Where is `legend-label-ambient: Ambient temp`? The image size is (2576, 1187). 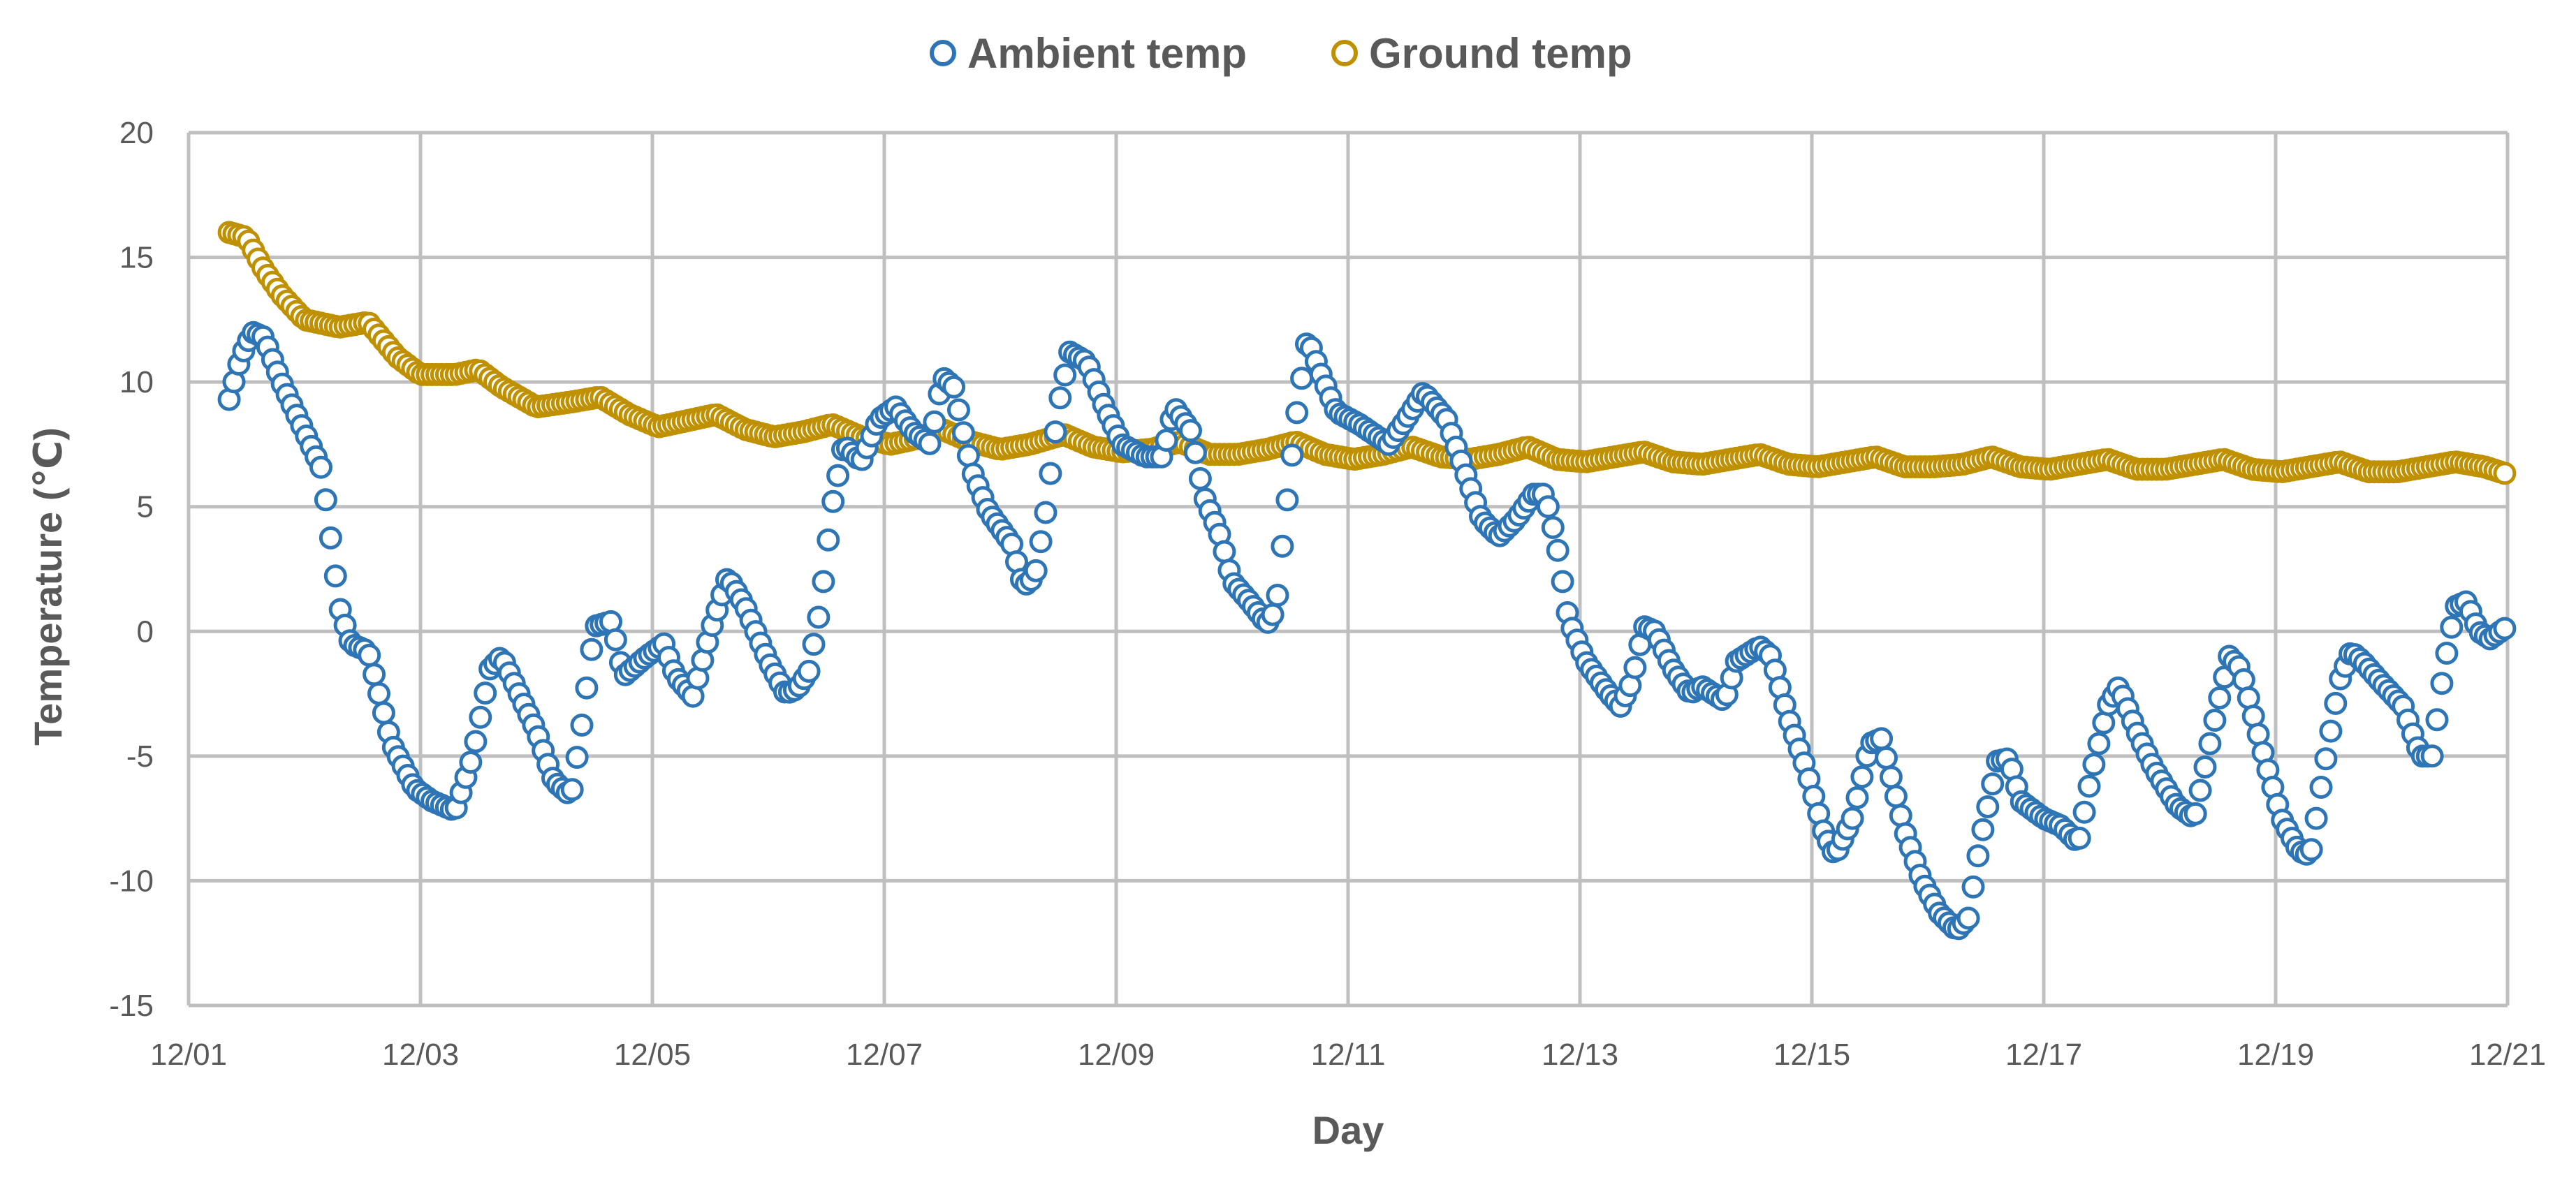 legend-label-ambient: Ambient temp is located at coordinates (1107, 53).